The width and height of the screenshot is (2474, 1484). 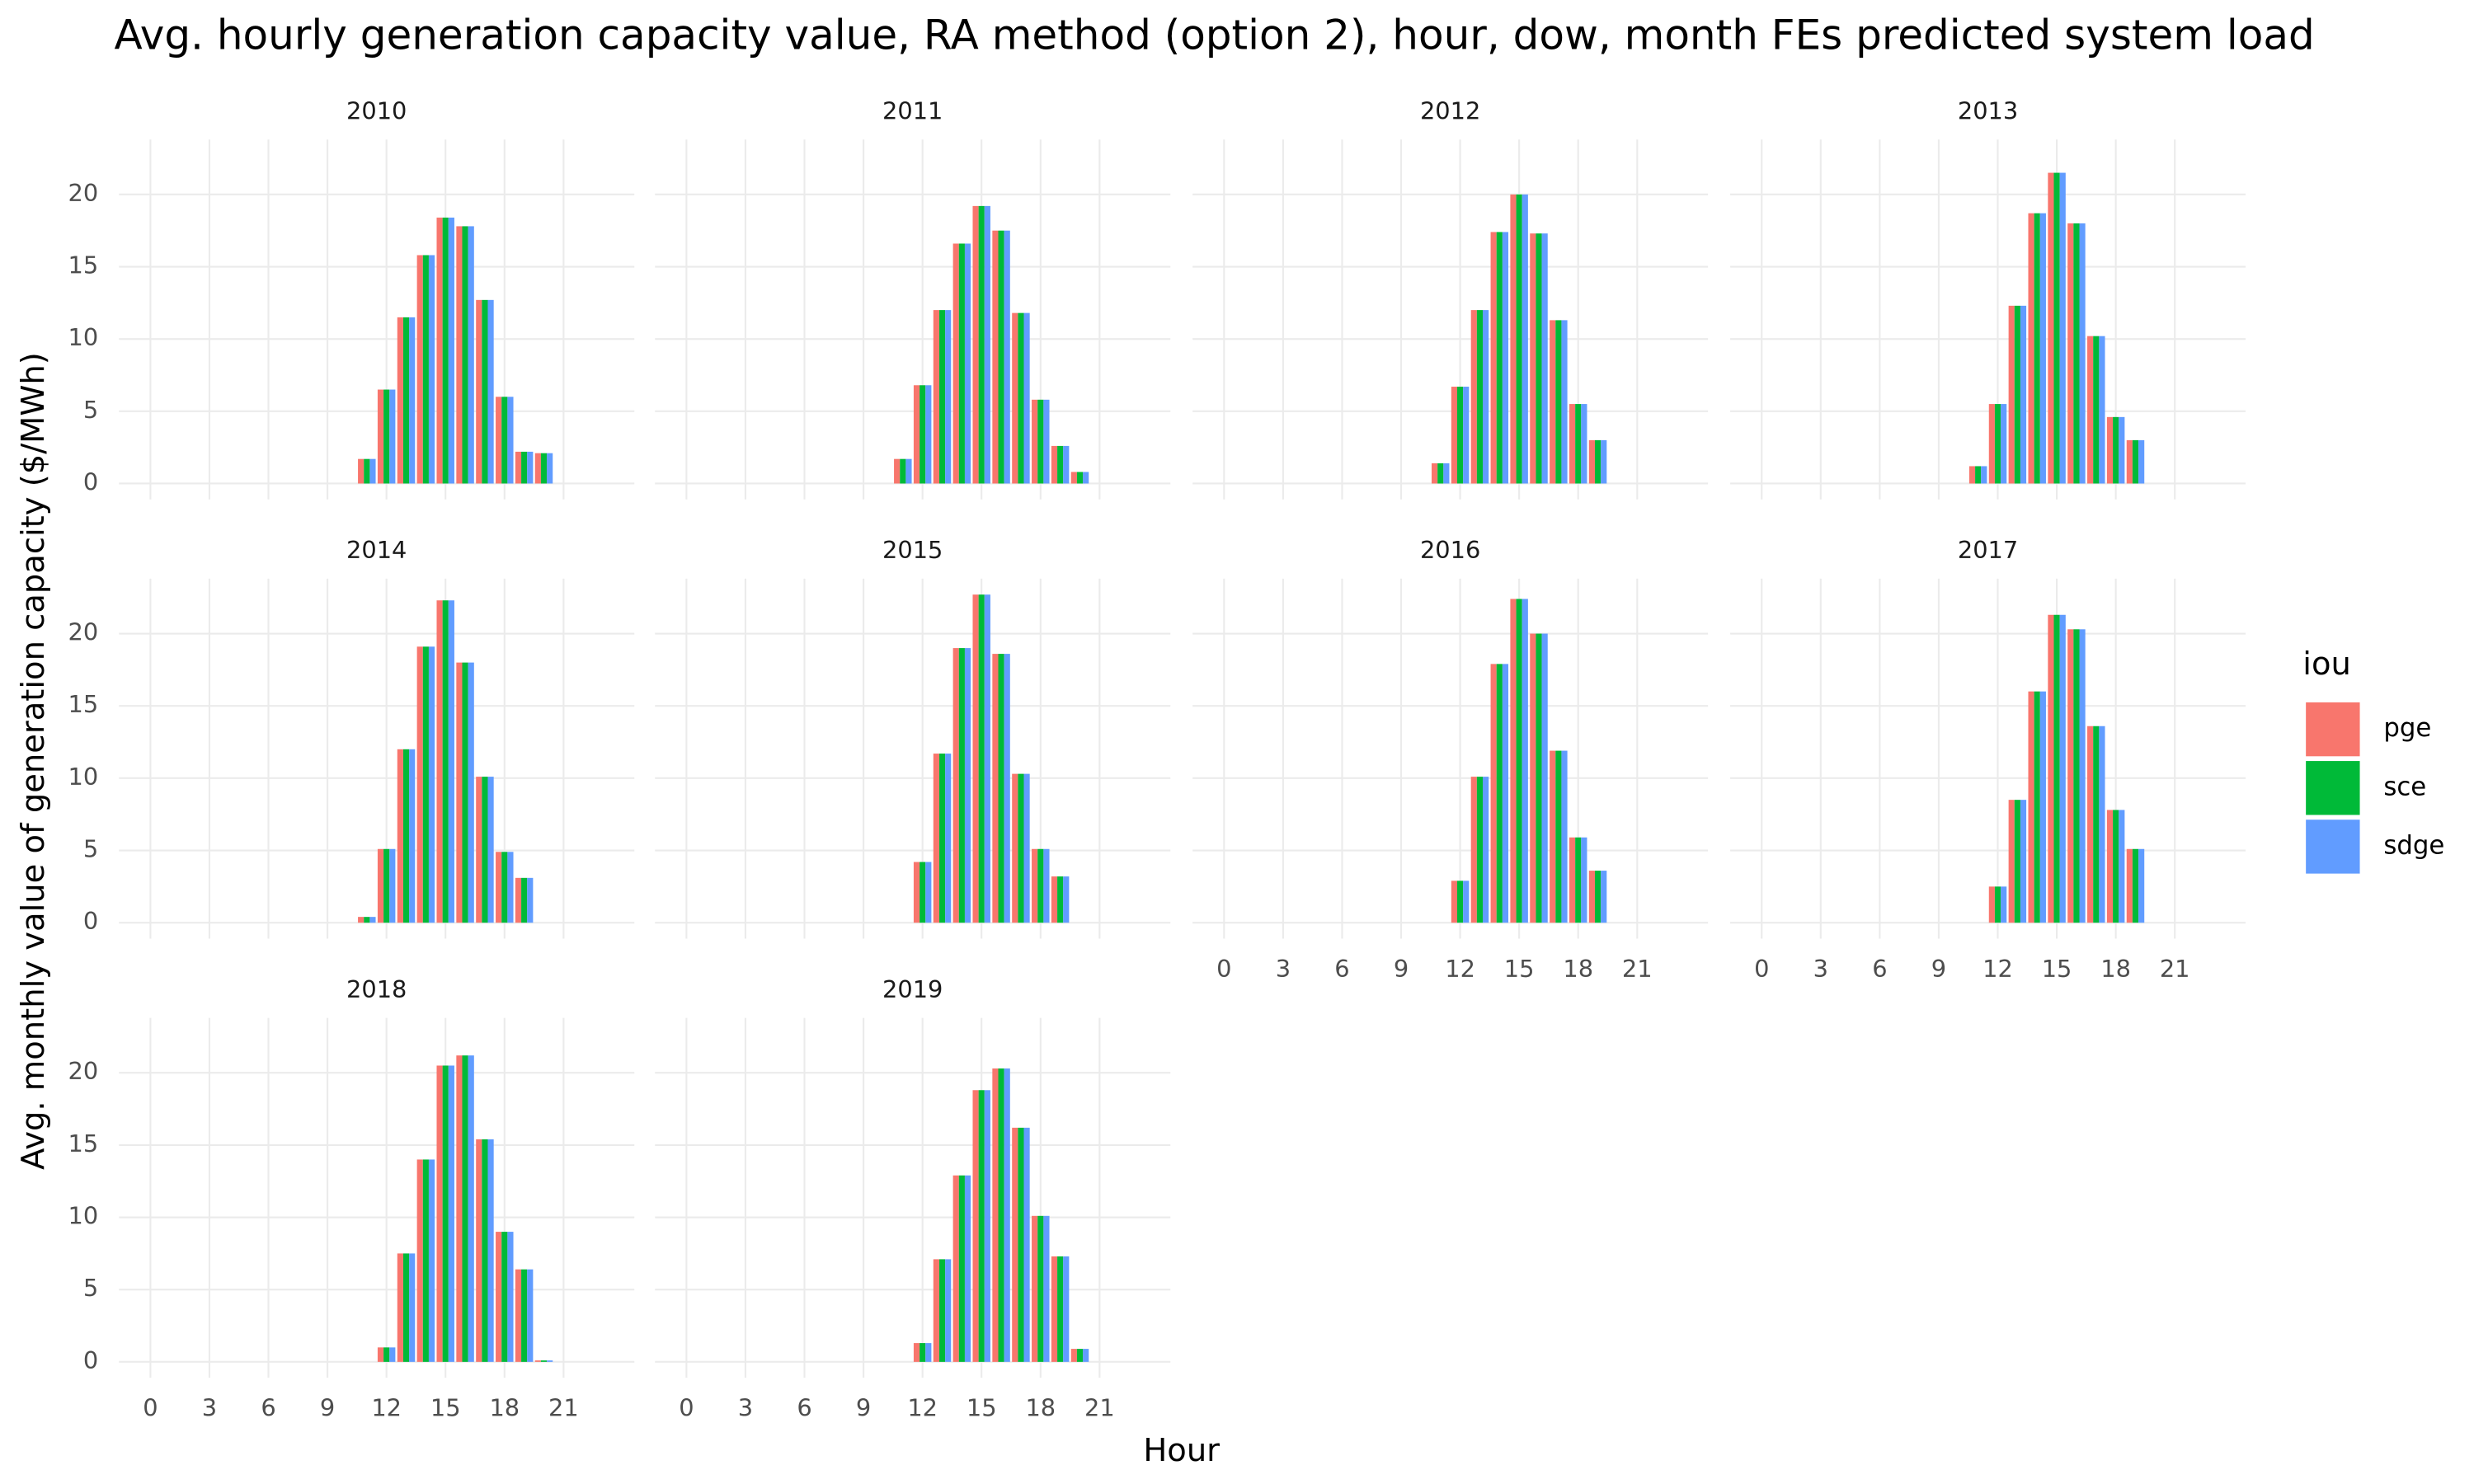 What do you see at coordinates (912, 111) in the screenshot?
I see `strip-title: 2011` at bounding box center [912, 111].